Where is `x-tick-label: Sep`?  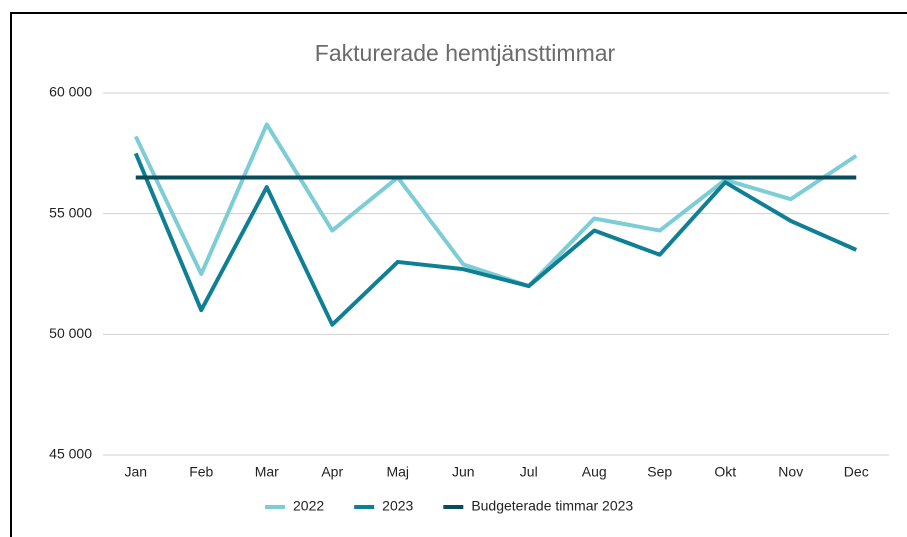
x-tick-label: Sep is located at coordinates (659, 472).